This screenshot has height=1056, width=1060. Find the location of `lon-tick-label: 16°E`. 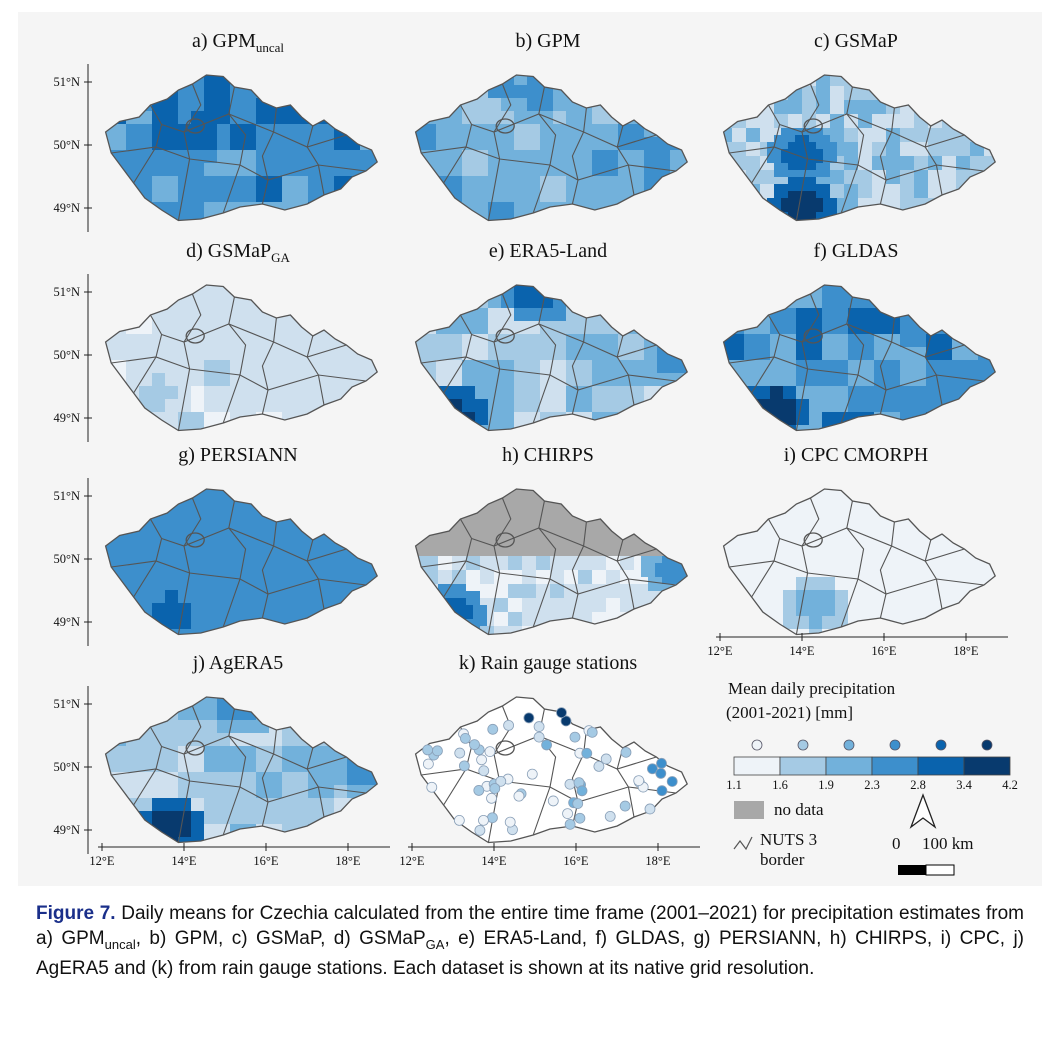

lon-tick-label: 16°E is located at coordinates (575, 861).